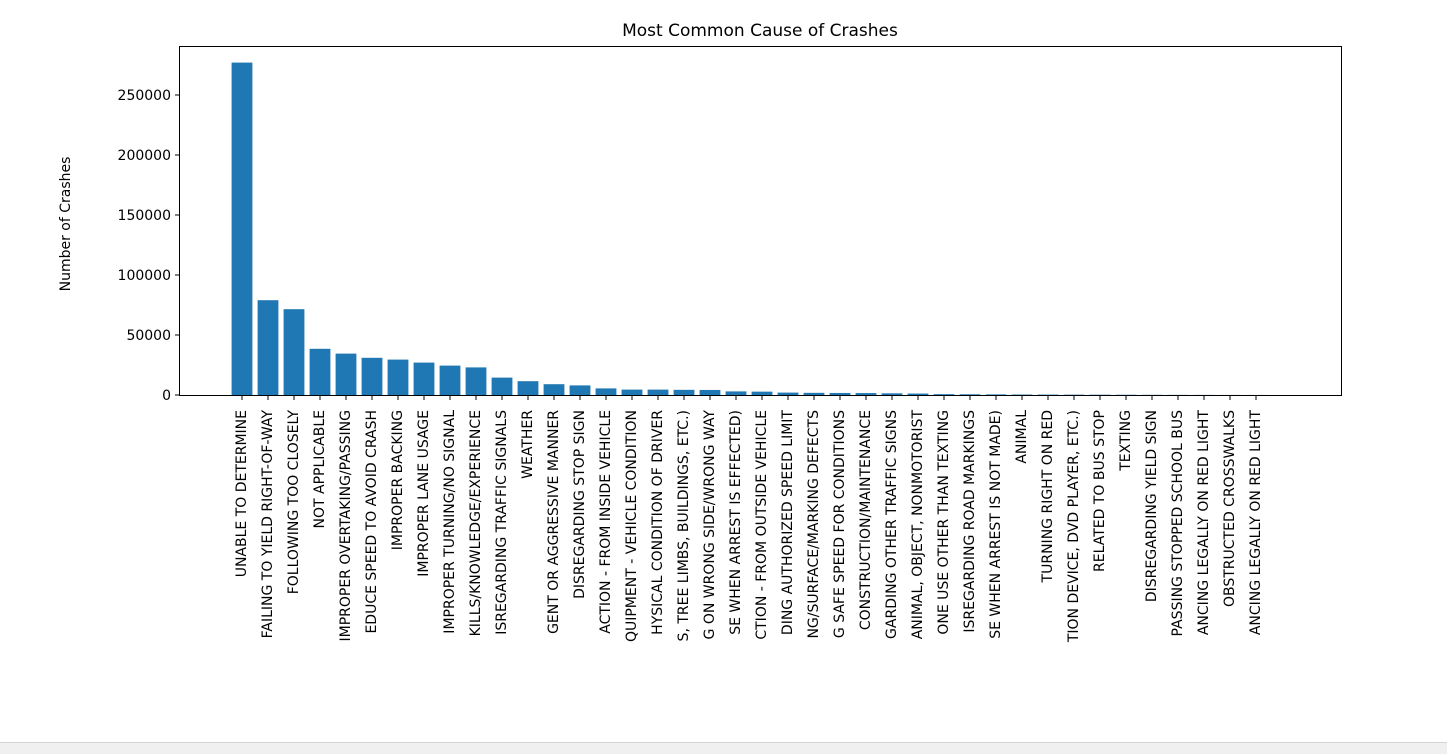 Image resolution: width=1447 pixels, height=754 pixels. I want to click on x-tick-label: TION DEVICE, DVD PLAYER, ETC.), so click(1074, 526).